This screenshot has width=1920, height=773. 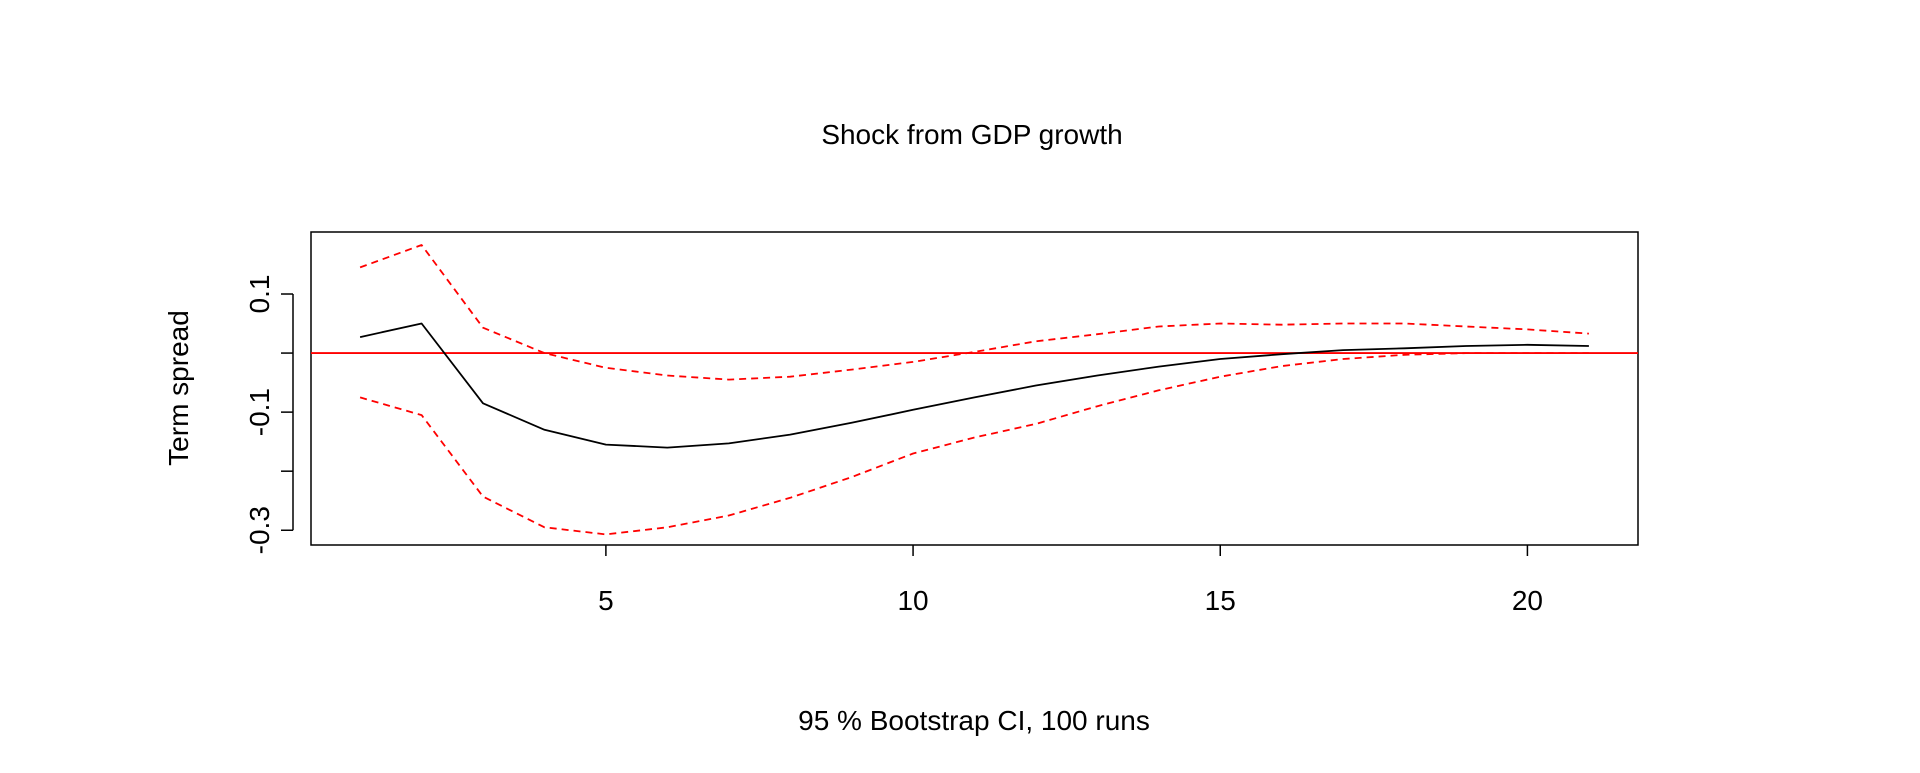 I want to click on y-axis-label: Term spread, so click(x=178, y=388).